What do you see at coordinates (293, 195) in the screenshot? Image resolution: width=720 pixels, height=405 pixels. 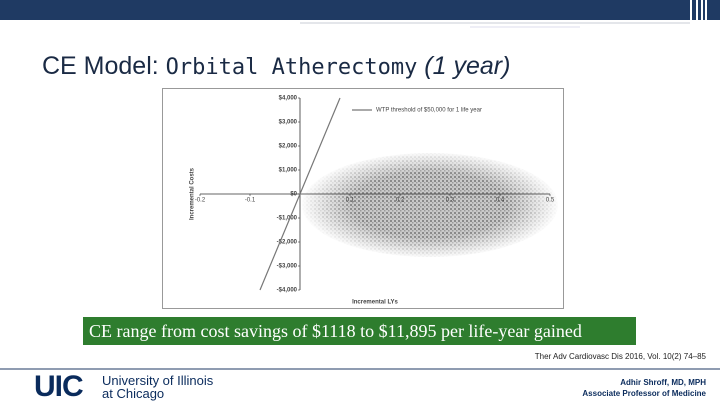 I see `y-tick-label: $0` at bounding box center [293, 195].